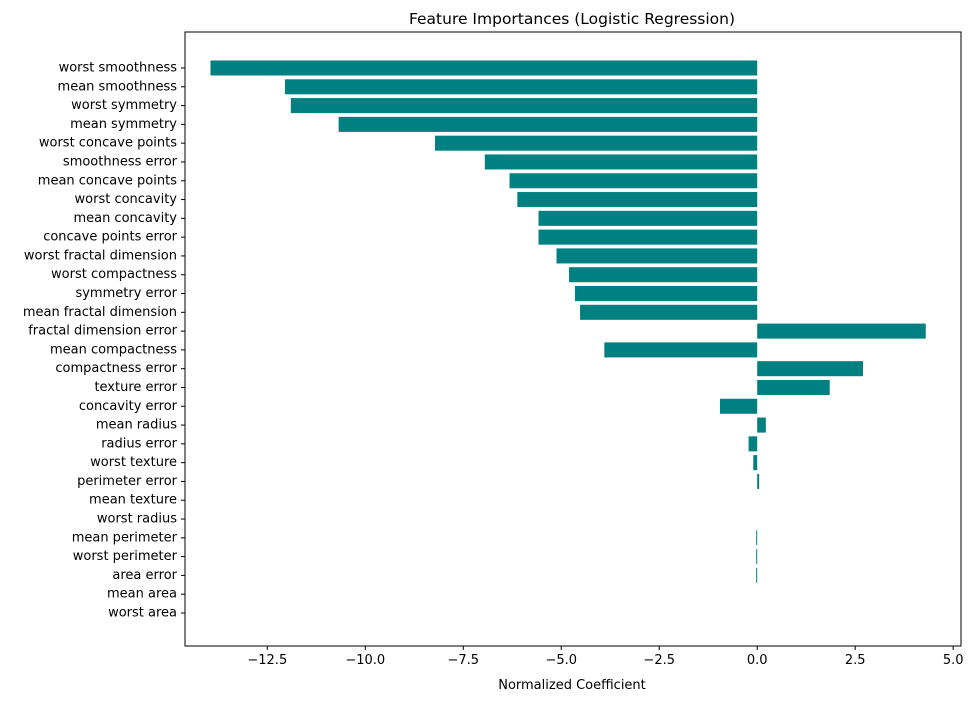 The width and height of the screenshot is (970, 701). What do you see at coordinates (365, 660) in the screenshot?
I see `x-tick-label: −10.0` at bounding box center [365, 660].